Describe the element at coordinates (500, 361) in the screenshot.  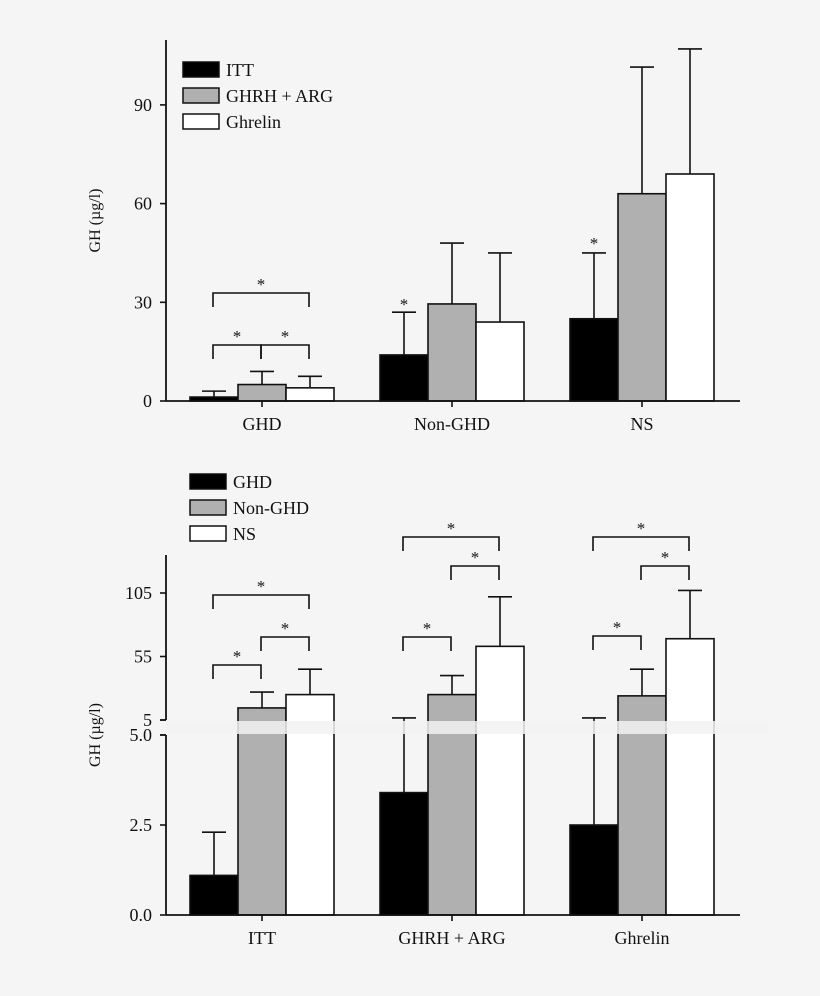
I see `bar-non-ghd-ghrelin` at that location.